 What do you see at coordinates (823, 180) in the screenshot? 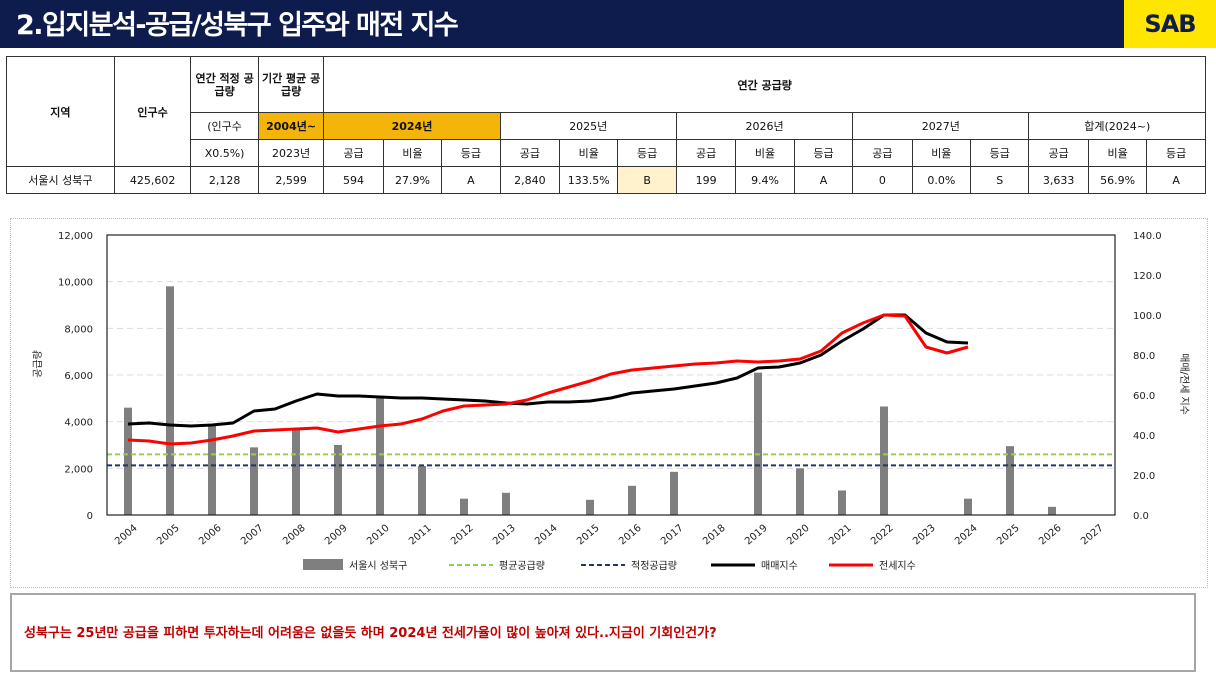
I see `cell-2026-grade: A` at bounding box center [823, 180].